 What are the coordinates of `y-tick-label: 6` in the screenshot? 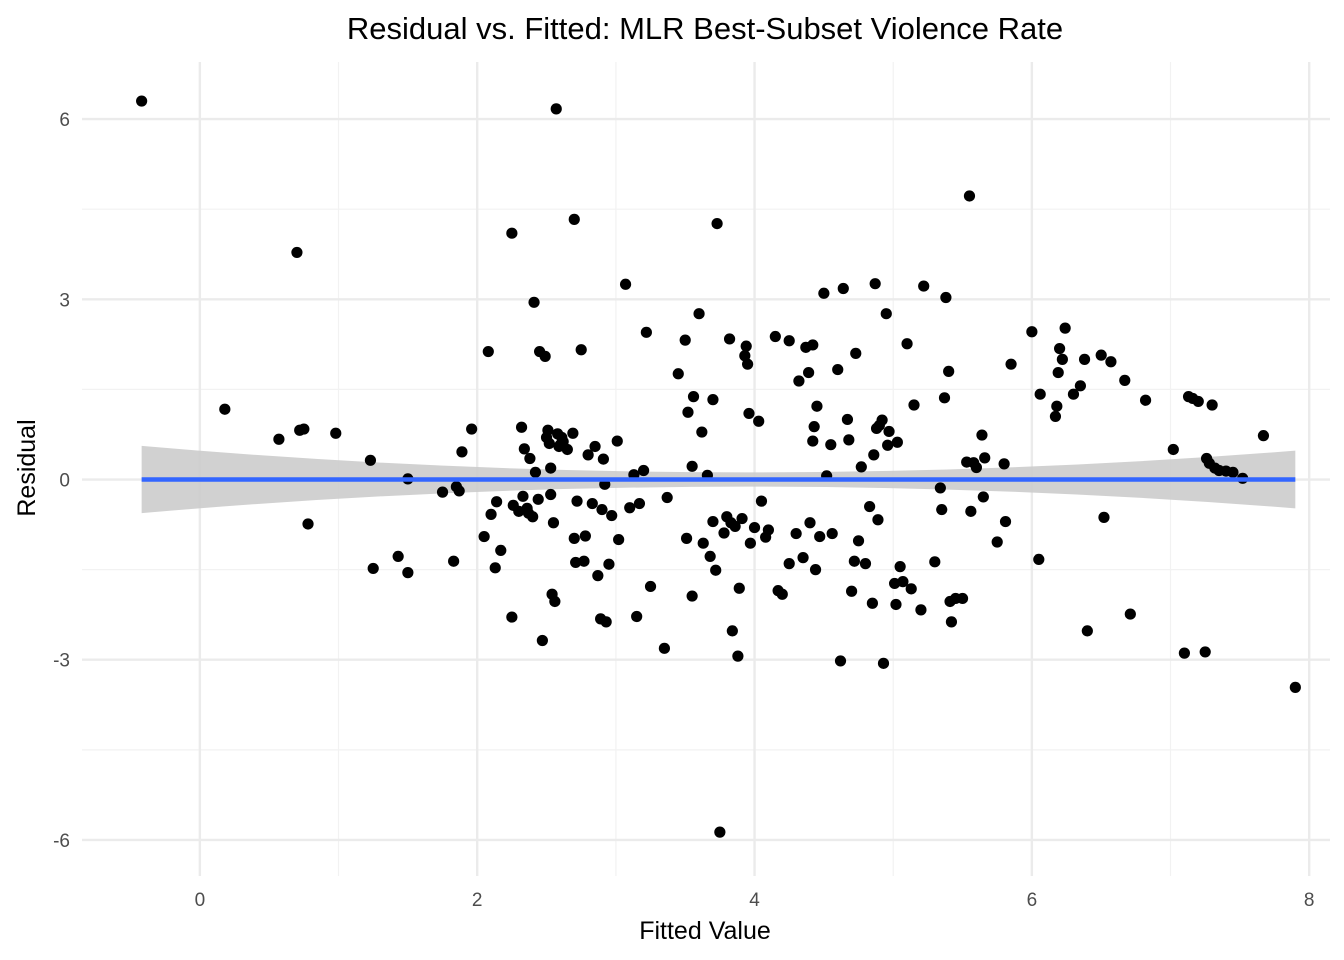 It's located at (64, 120).